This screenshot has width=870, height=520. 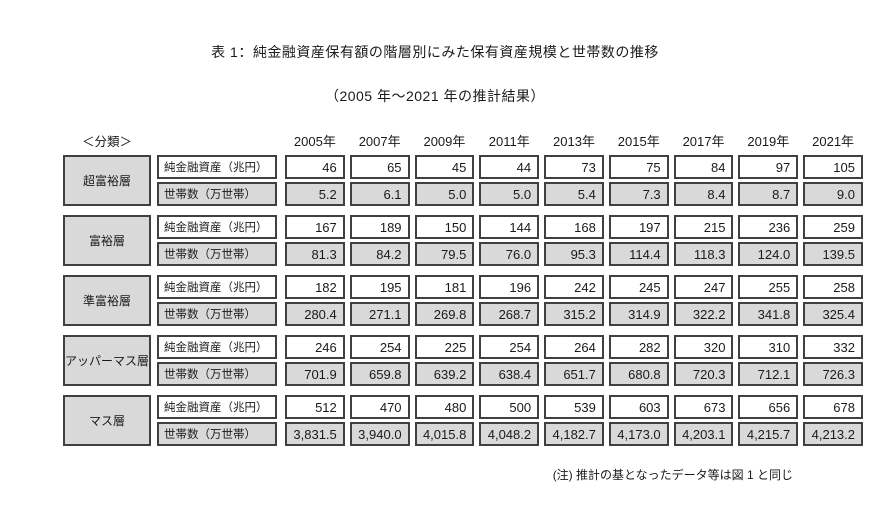 I want to click on asset-value-cell: 144, so click(x=509, y=227).